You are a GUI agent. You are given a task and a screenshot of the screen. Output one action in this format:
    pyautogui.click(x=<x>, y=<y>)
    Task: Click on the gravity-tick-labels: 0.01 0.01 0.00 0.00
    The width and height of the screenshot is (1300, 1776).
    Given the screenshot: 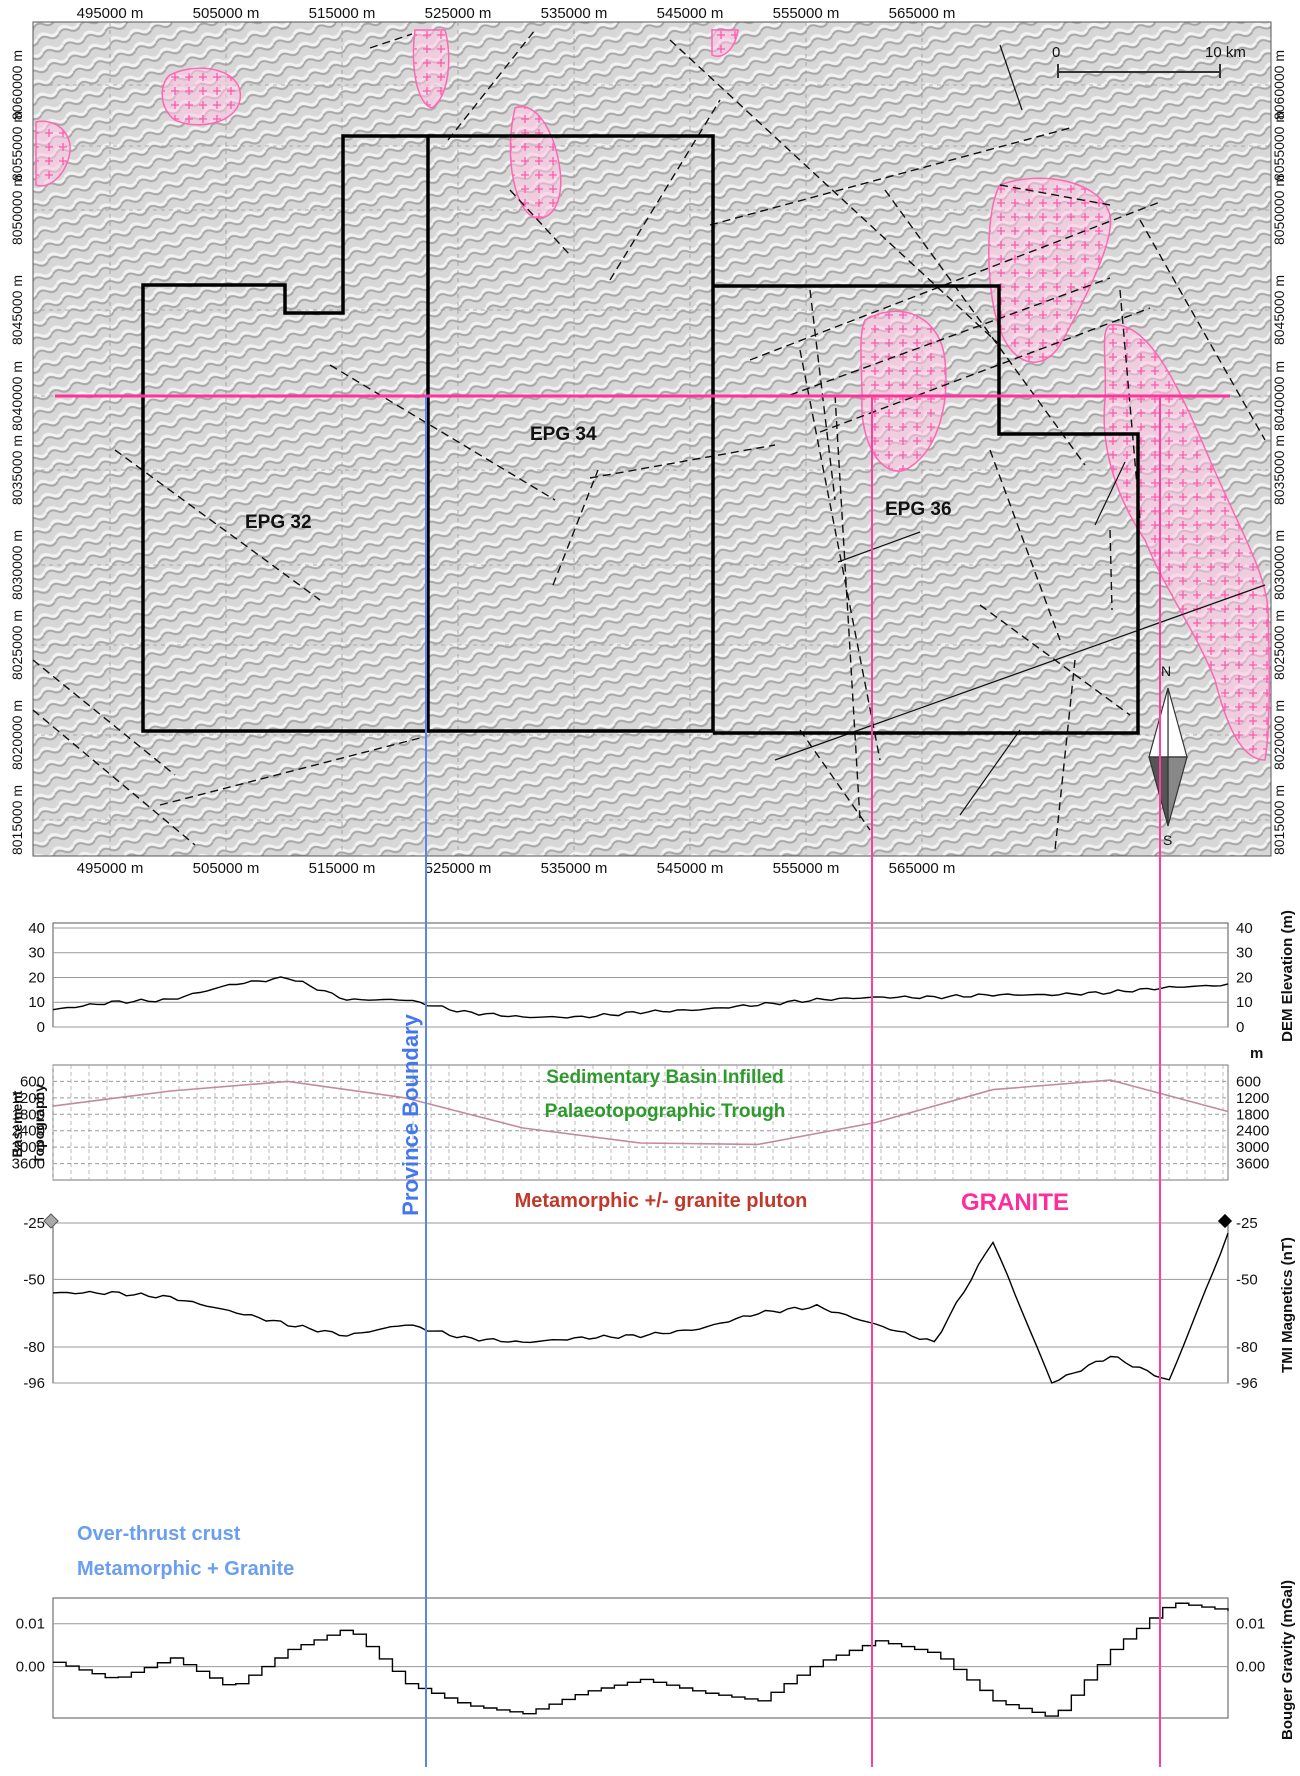 What is the action you would take?
    pyautogui.click(x=640, y=1646)
    